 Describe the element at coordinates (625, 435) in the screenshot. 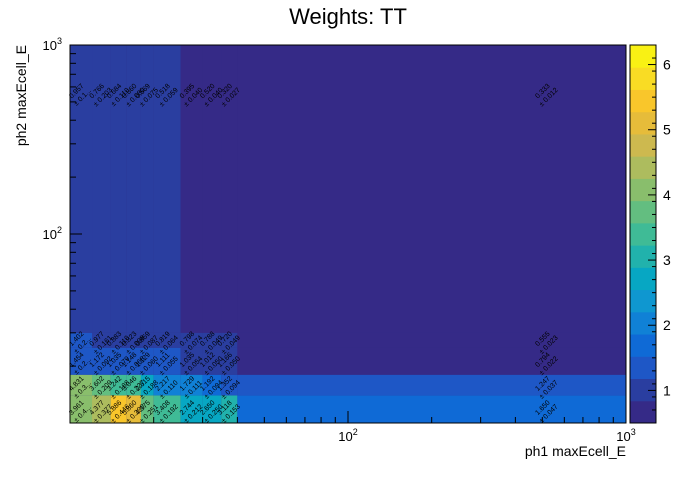

I see `x-tick-label: 10³` at that location.